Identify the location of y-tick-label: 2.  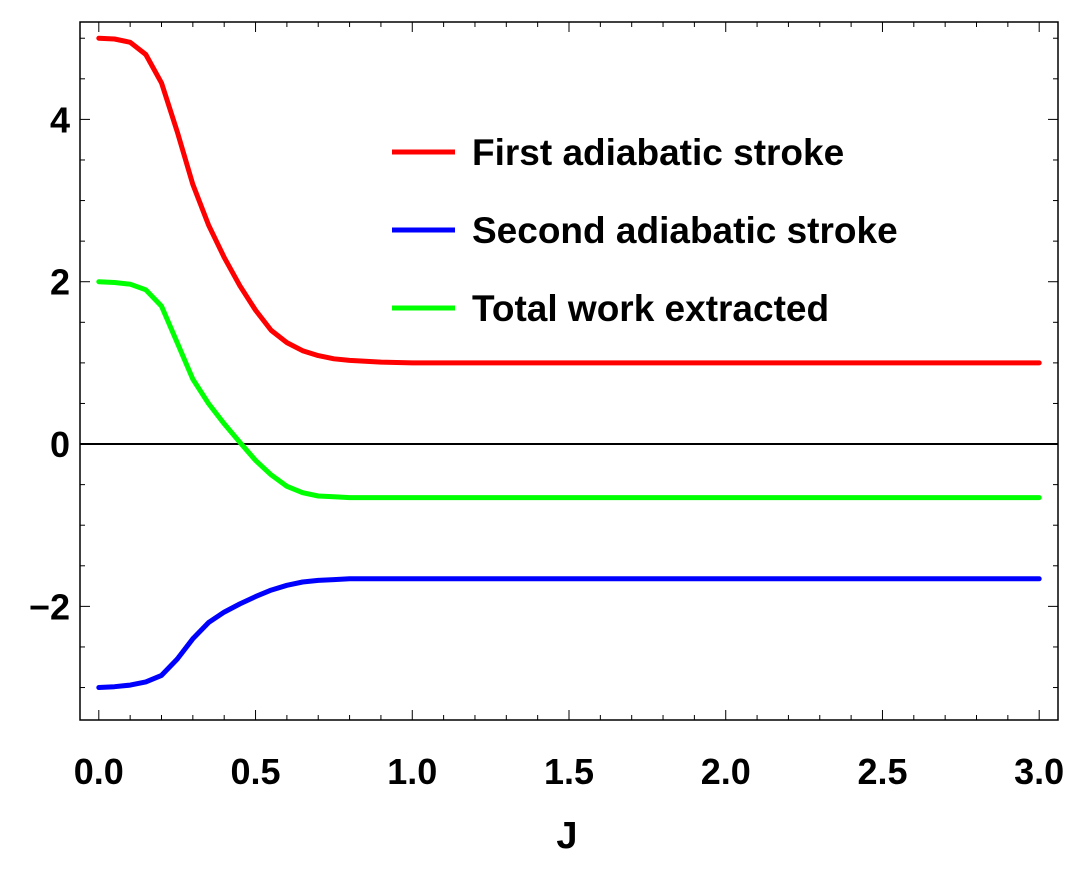
(60, 282).